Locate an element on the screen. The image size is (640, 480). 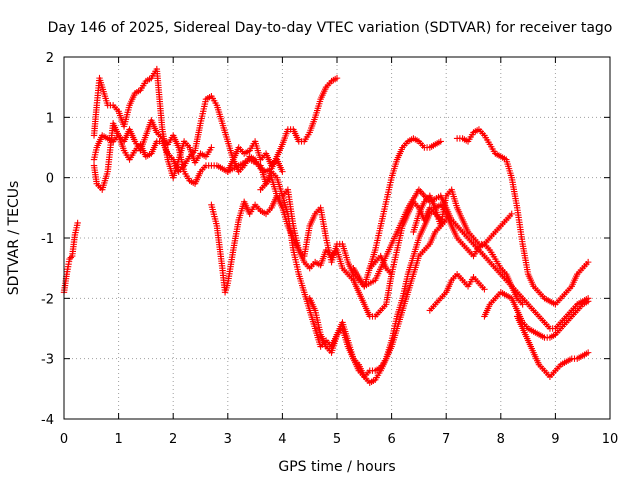
y-tick-label: -2 is located at coordinates (47, 299).